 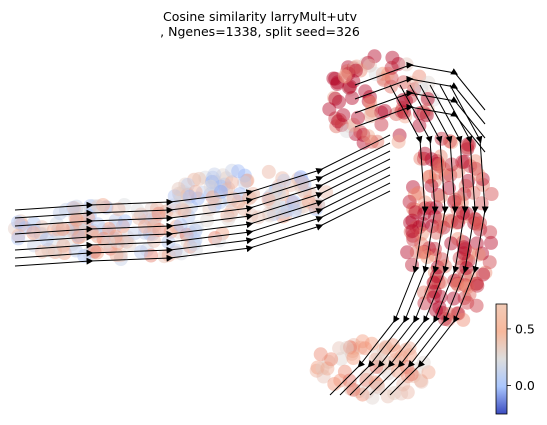 I want to click on title-line-2: , Ngenes=1338, split seed=326, so click(x=260, y=31).